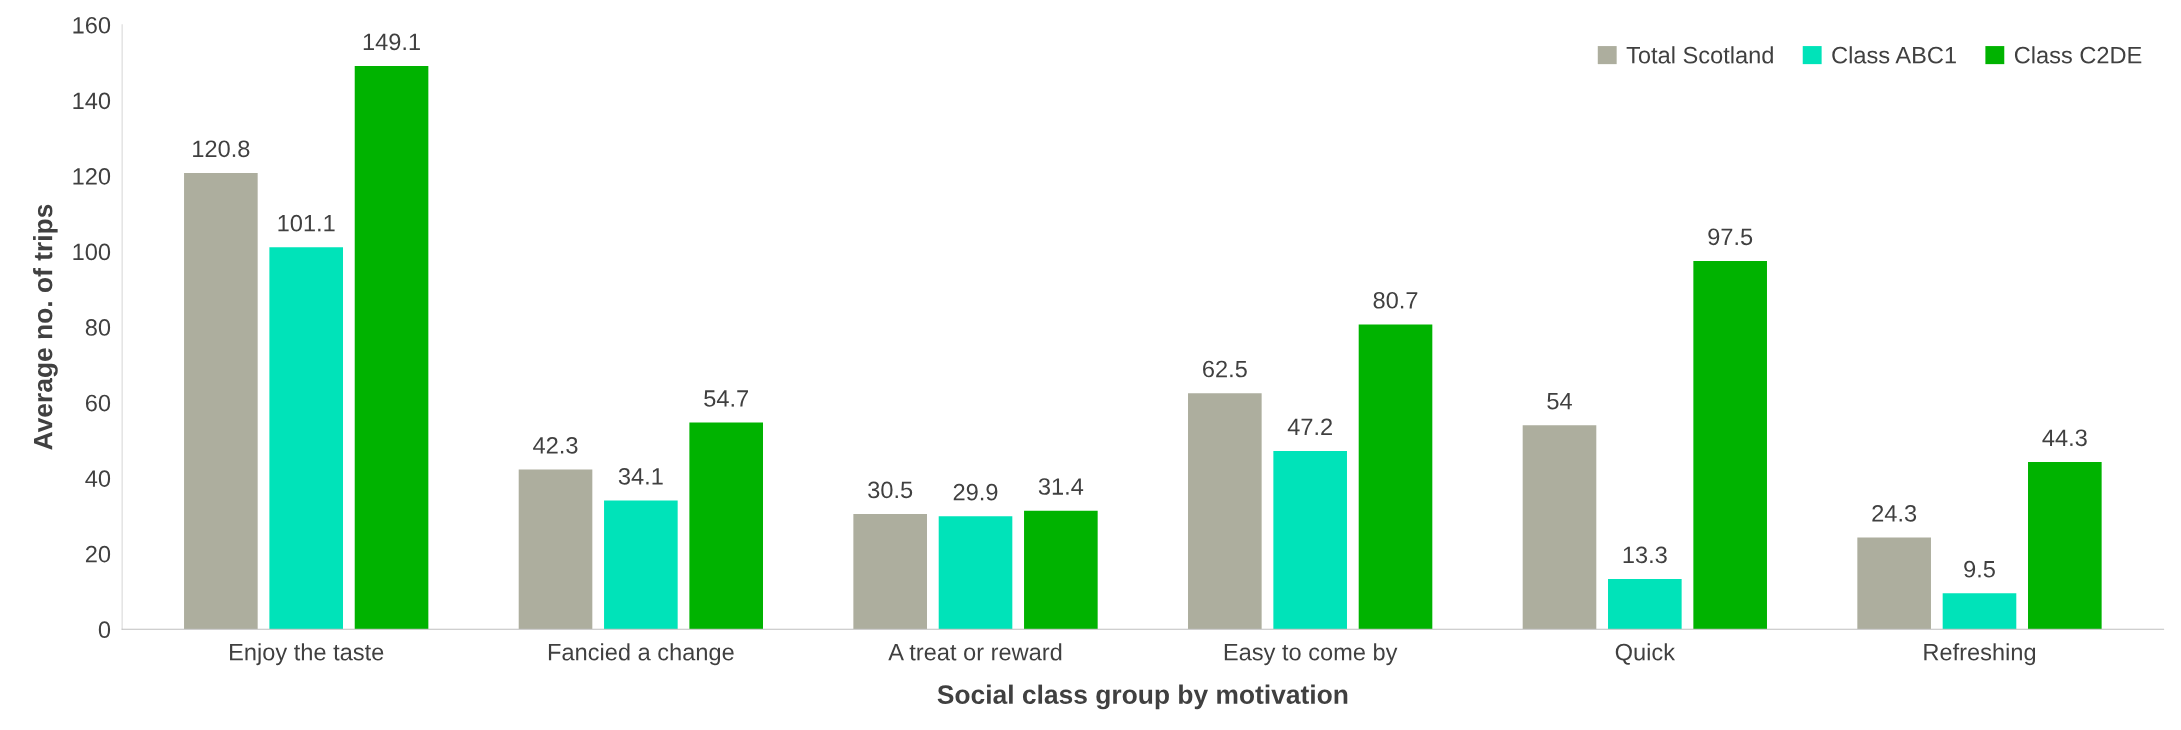 The width and height of the screenshot is (2181, 730). What do you see at coordinates (975, 652) in the screenshot?
I see `x-tick-label: A treat or reward` at bounding box center [975, 652].